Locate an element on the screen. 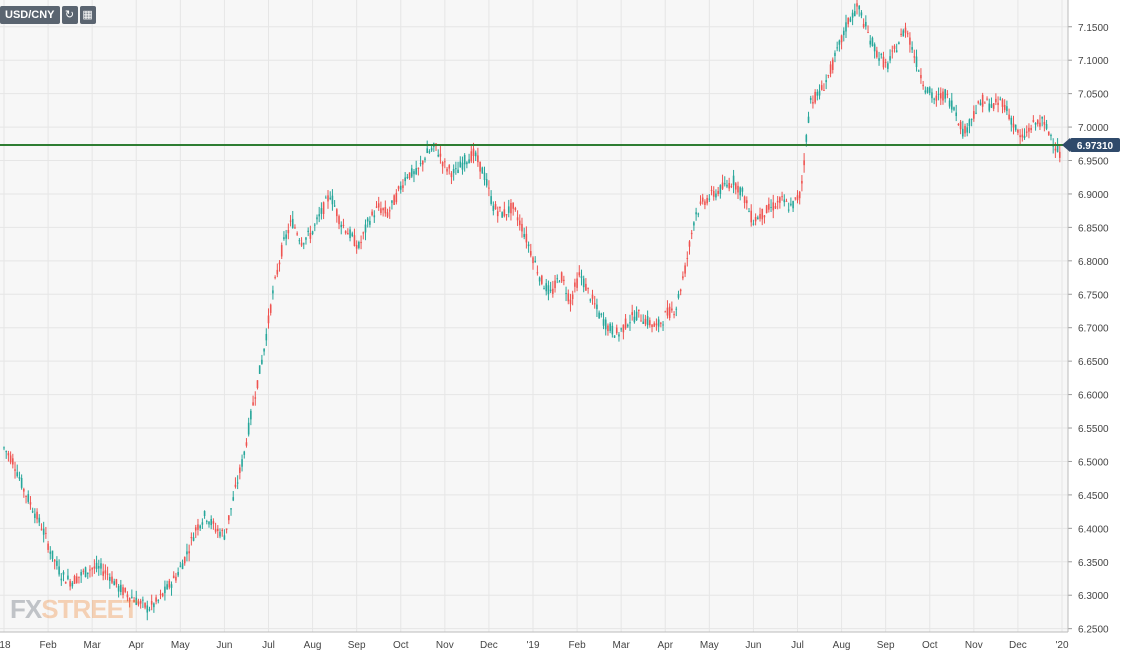 The image size is (1121, 659). y-tick-label: 6.8000 is located at coordinates (1093, 262).